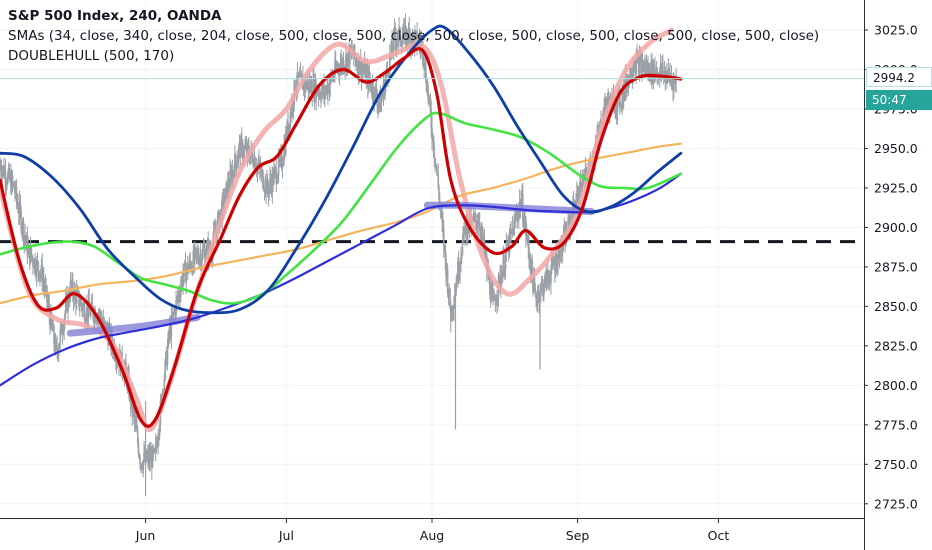 This screenshot has width=932, height=550. I want to click on y-tick-label-7: 2900.0, so click(896, 227).